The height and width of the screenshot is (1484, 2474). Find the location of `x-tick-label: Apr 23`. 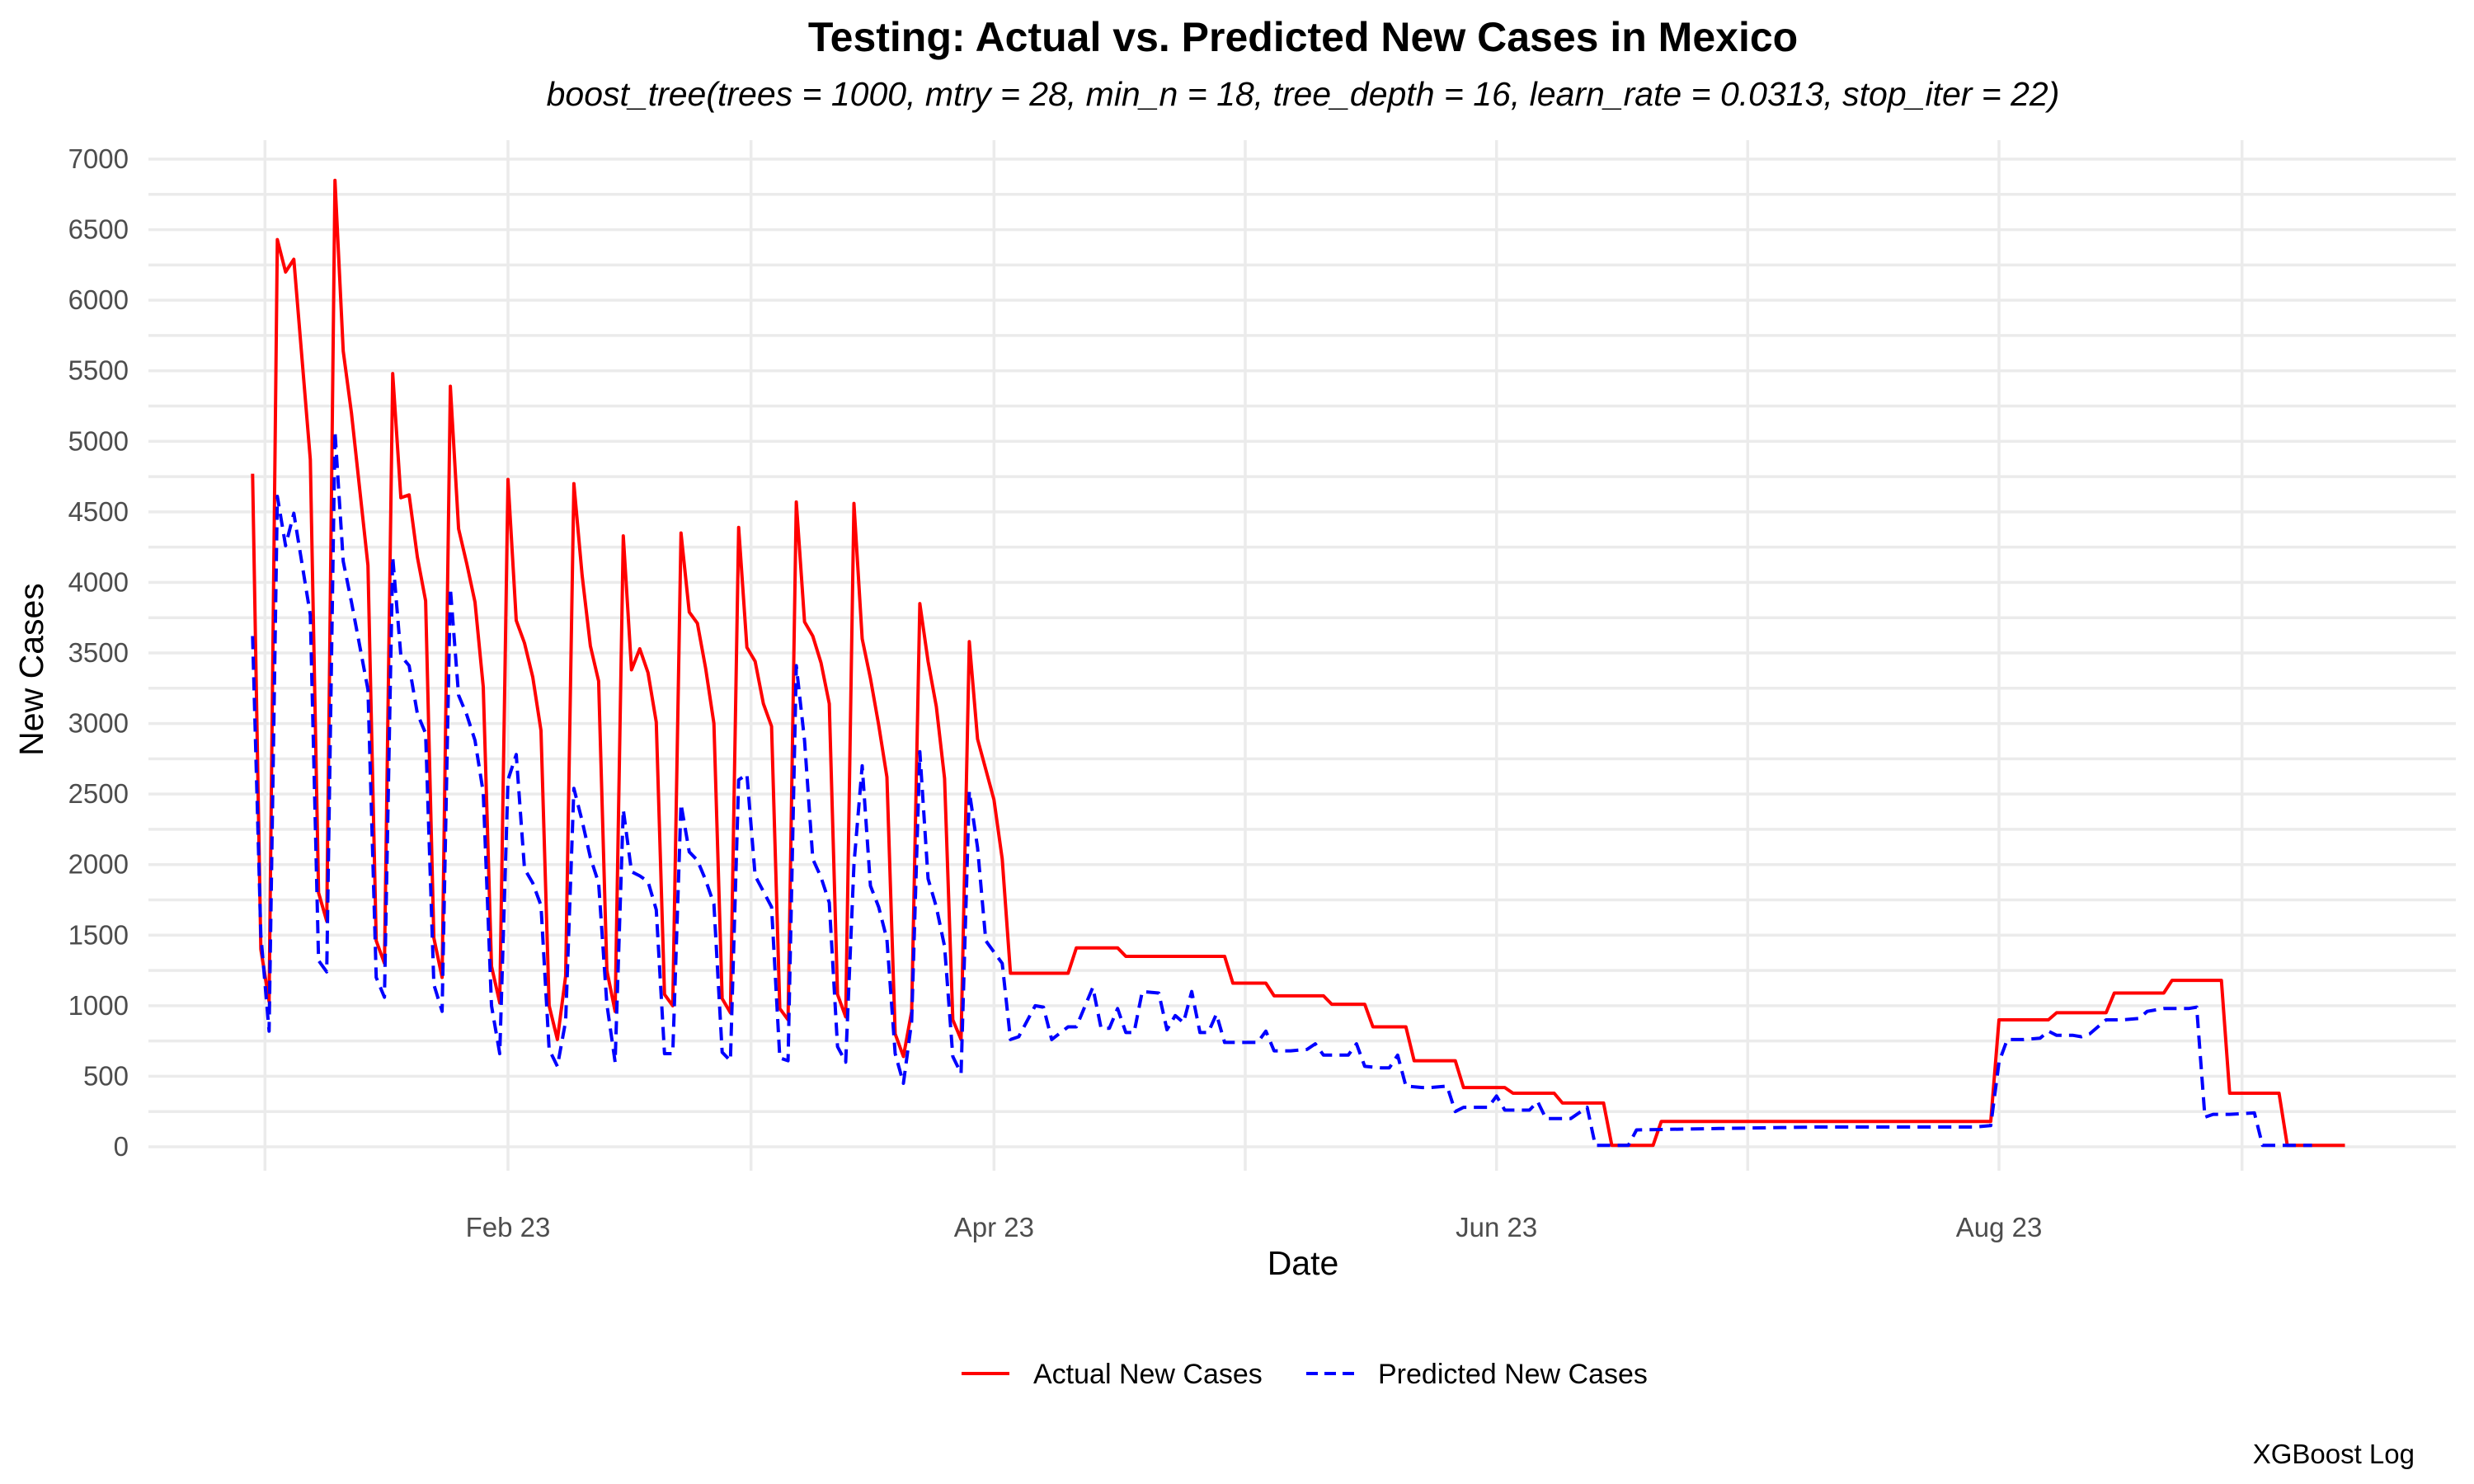

x-tick-label: Apr 23 is located at coordinates (994, 1227).